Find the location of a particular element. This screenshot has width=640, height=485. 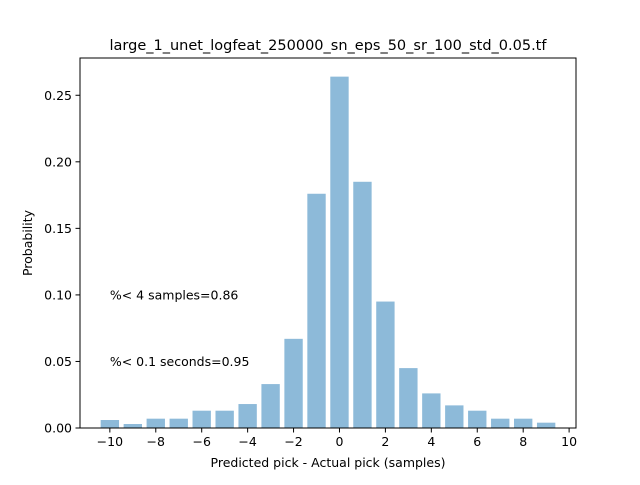

annotations-group: %< 4 samples=0.86 %< 0.1 seconds=0.95 is located at coordinates (180, 328).